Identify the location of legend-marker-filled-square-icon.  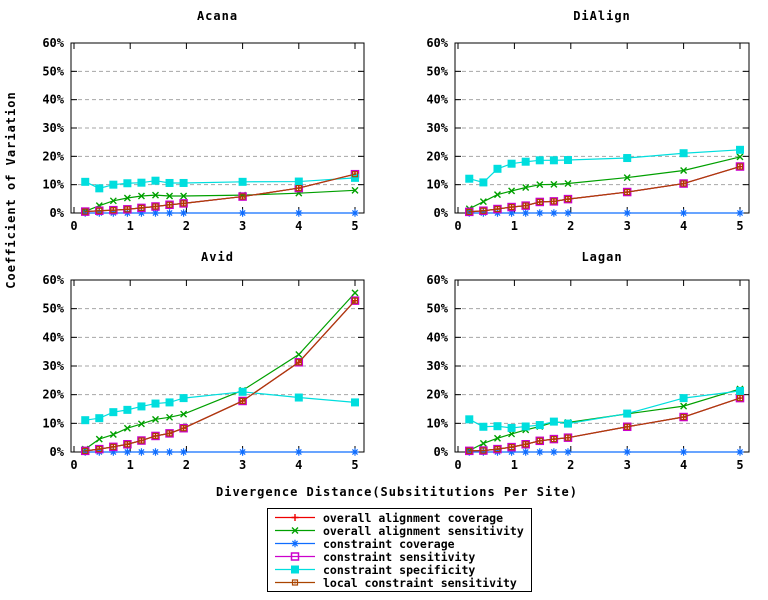
(295, 569).